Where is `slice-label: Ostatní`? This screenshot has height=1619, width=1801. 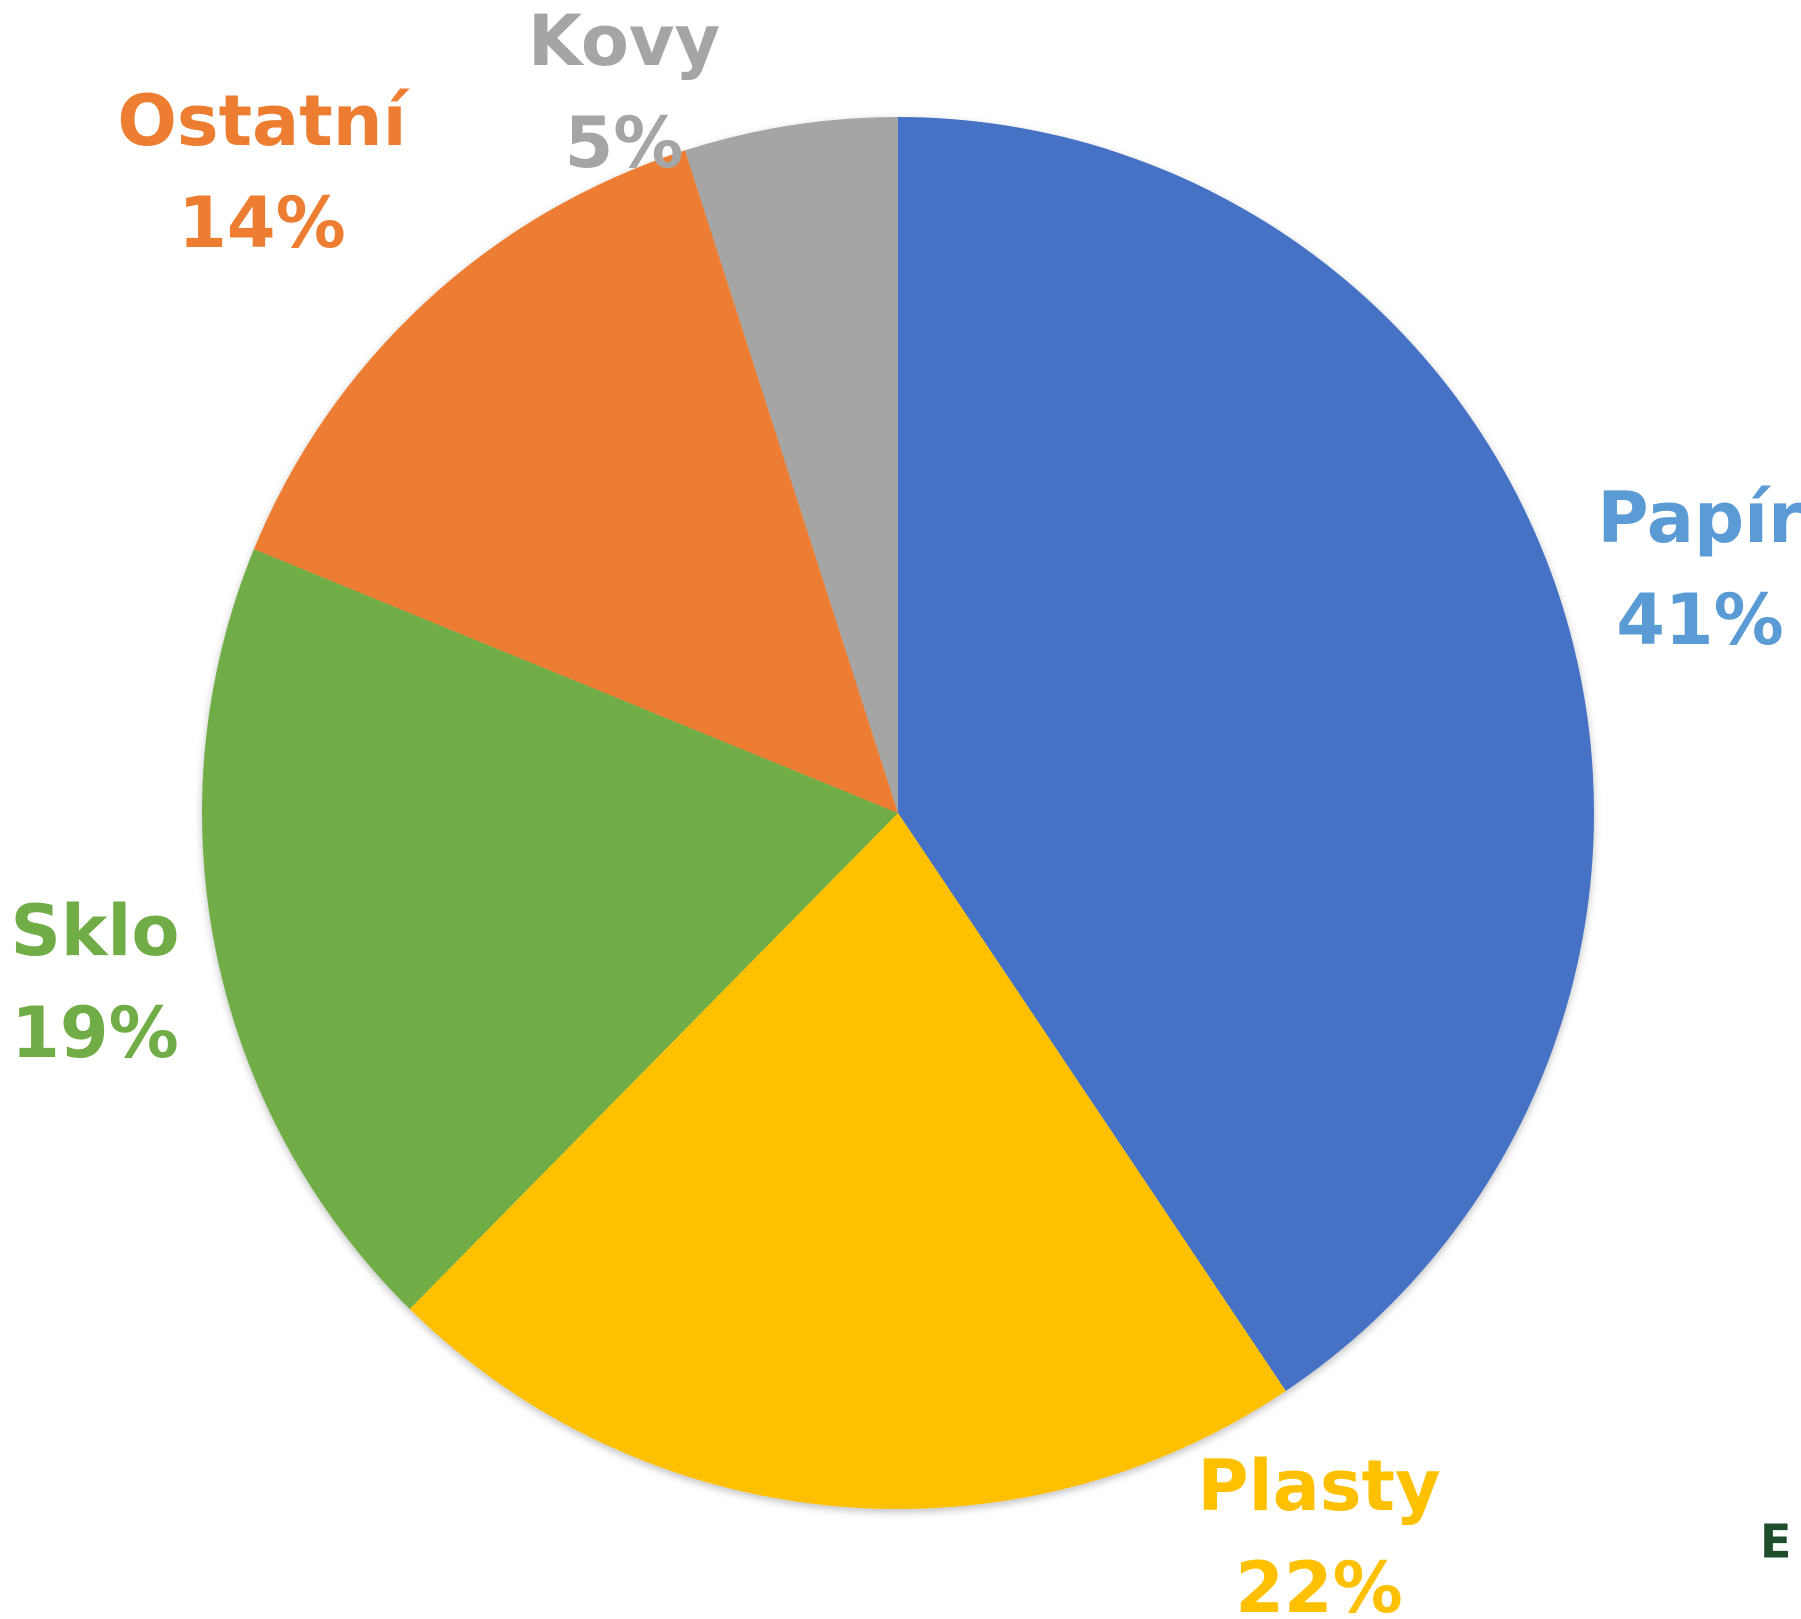 slice-label: Ostatní is located at coordinates (263, 121).